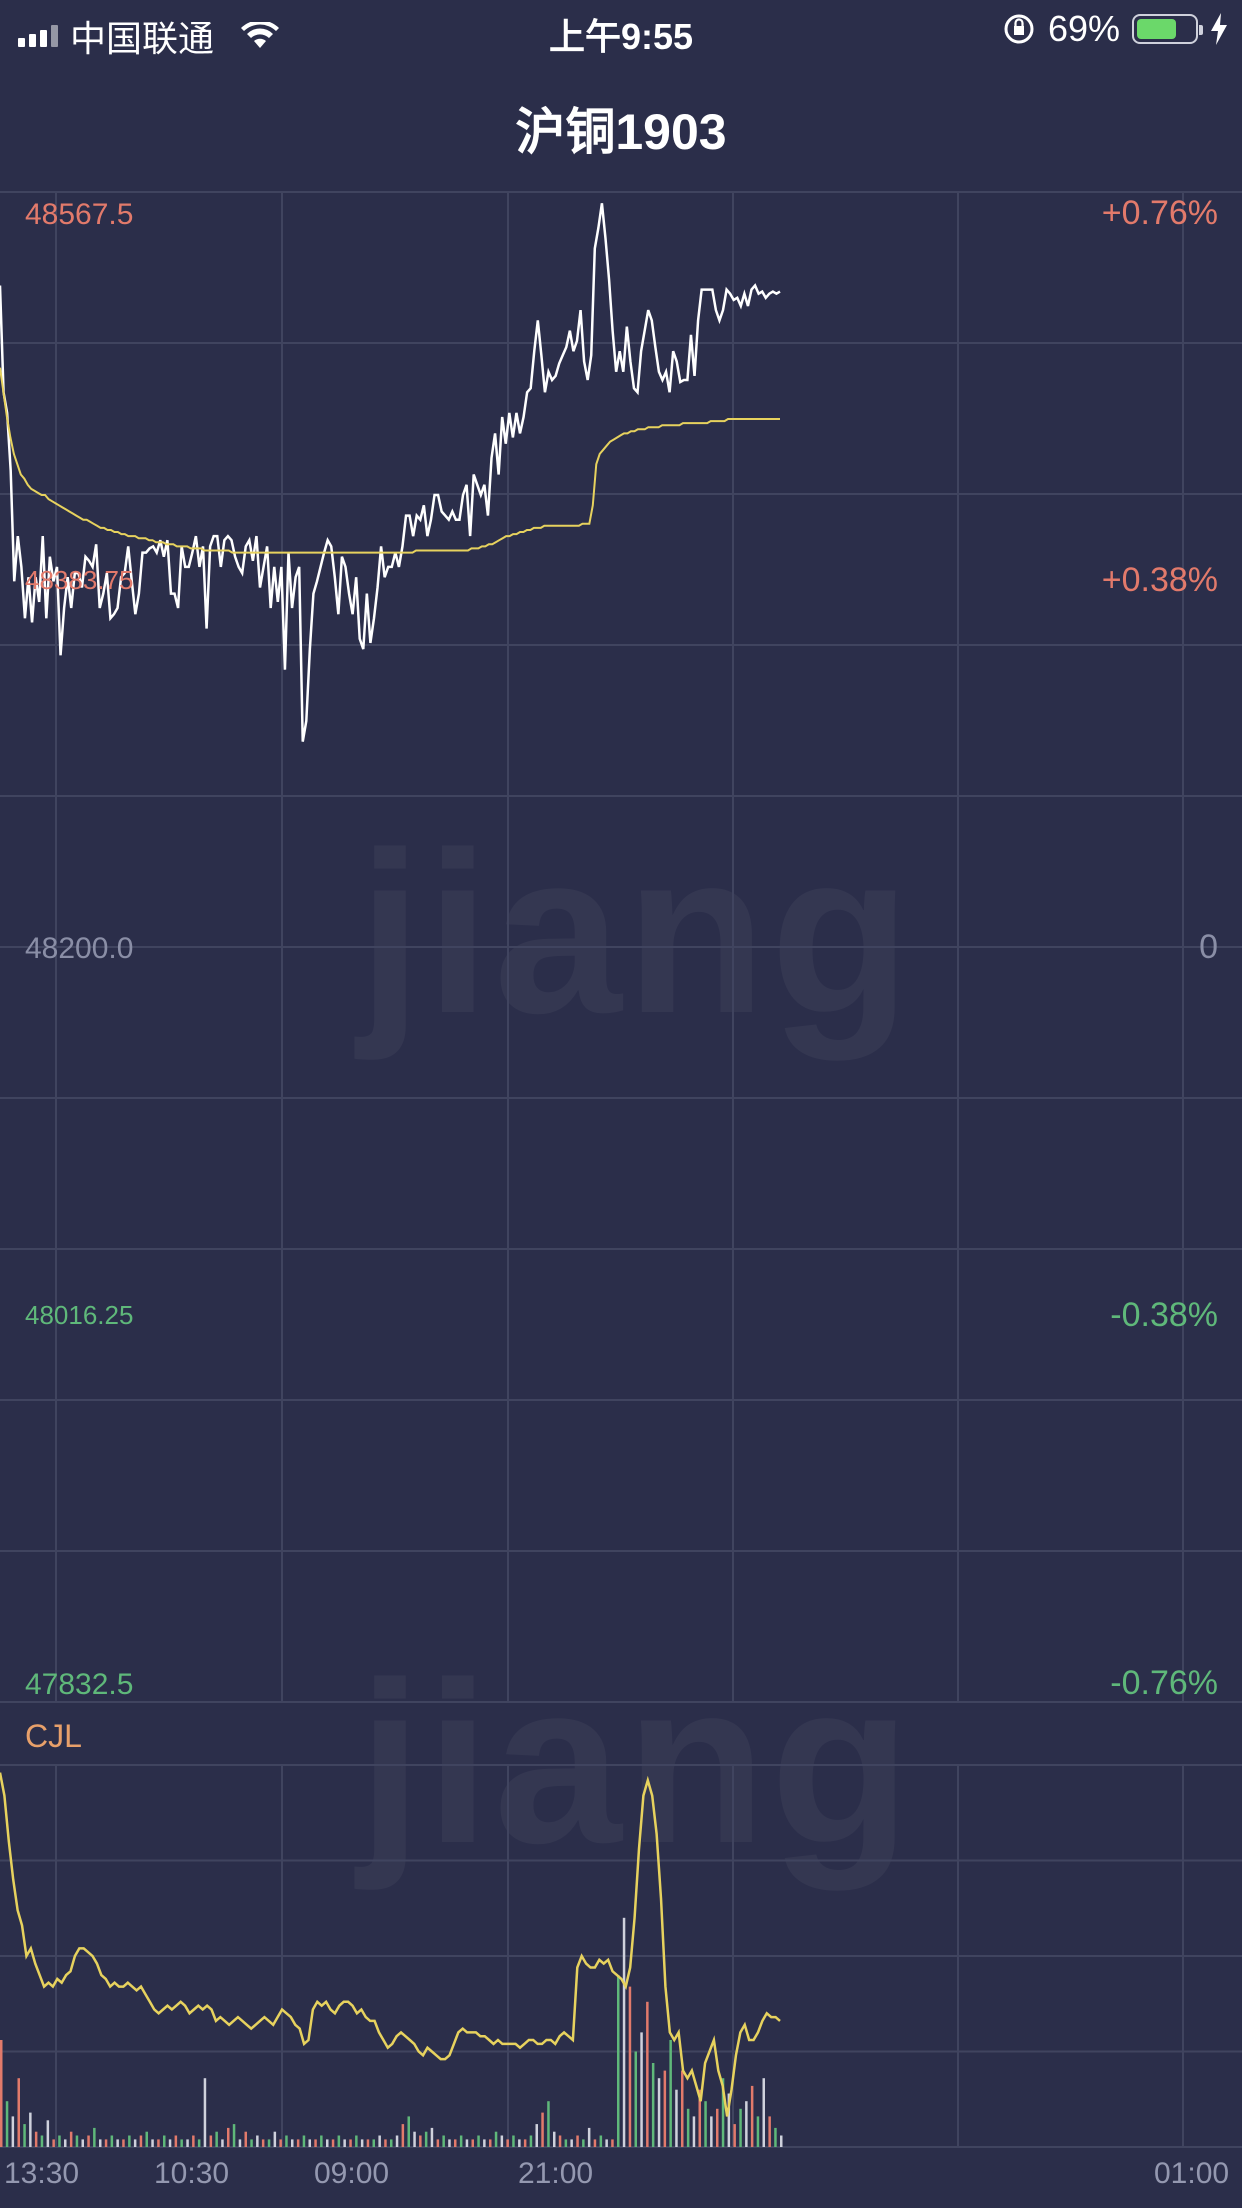 The width and height of the screenshot is (1242, 2208). What do you see at coordinates (142, 38) in the screenshot?
I see `carrier-name: 中国联通` at bounding box center [142, 38].